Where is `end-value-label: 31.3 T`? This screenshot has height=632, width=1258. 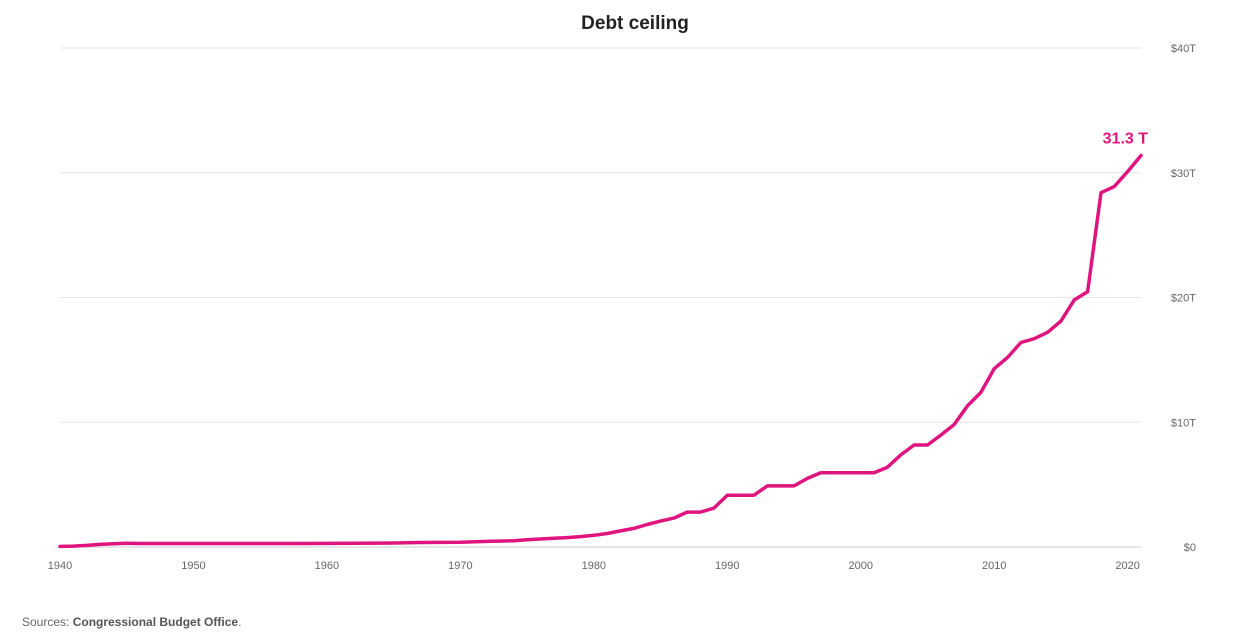
end-value-label: 31.3 T is located at coordinates (1126, 139).